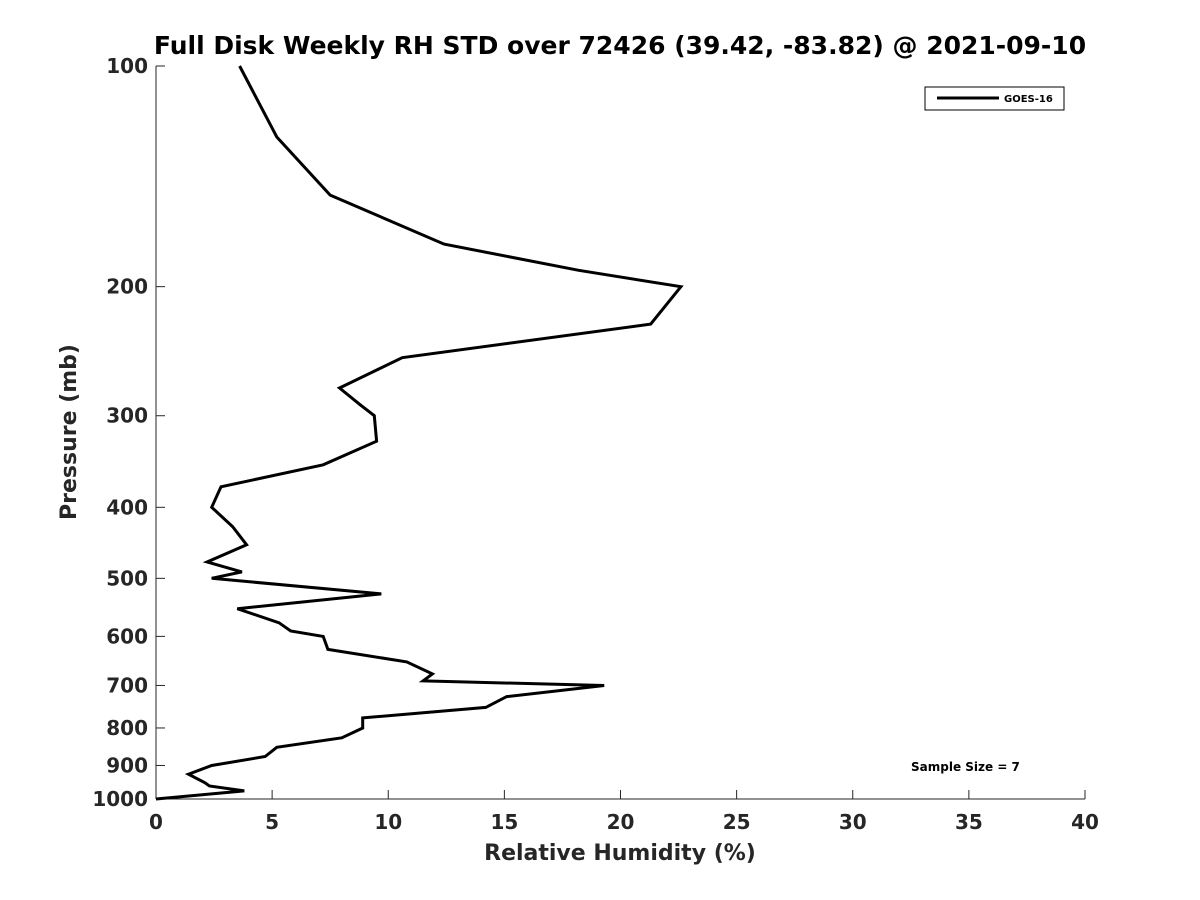 The height and width of the screenshot is (900, 1200). I want to click on y-tick-label: 800, so click(127, 728).